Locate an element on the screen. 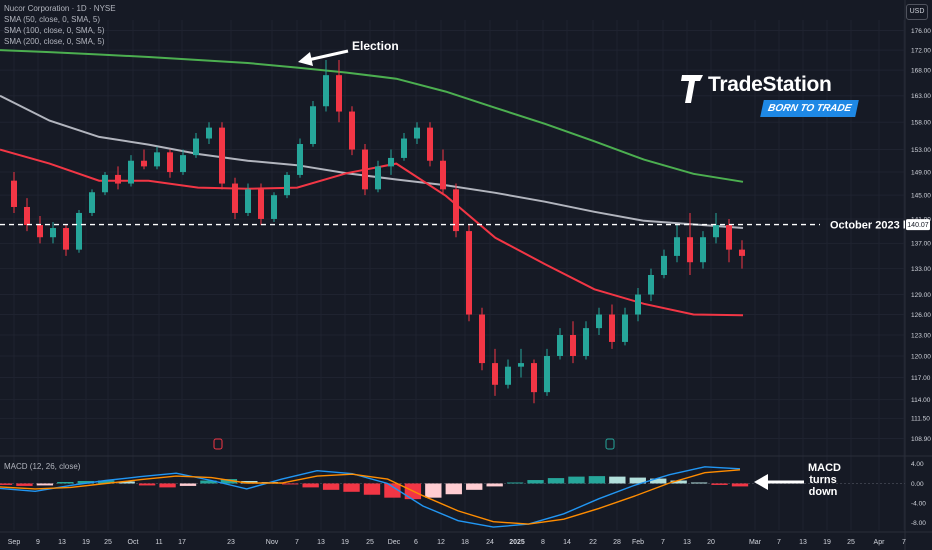  macd-y-tick-label: -4.00 is located at coordinates (918, 503).